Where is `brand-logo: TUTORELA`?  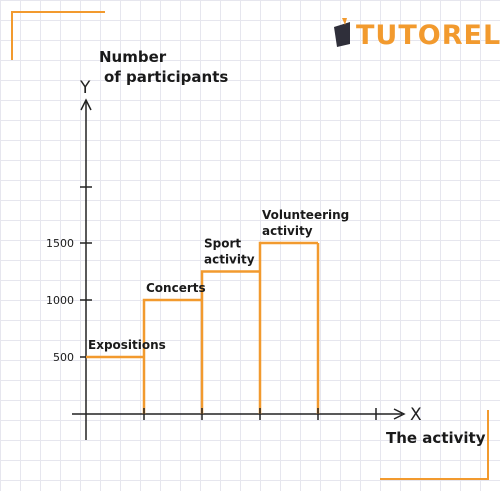
brand-logo: TUTORELA is located at coordinates (417, 34).